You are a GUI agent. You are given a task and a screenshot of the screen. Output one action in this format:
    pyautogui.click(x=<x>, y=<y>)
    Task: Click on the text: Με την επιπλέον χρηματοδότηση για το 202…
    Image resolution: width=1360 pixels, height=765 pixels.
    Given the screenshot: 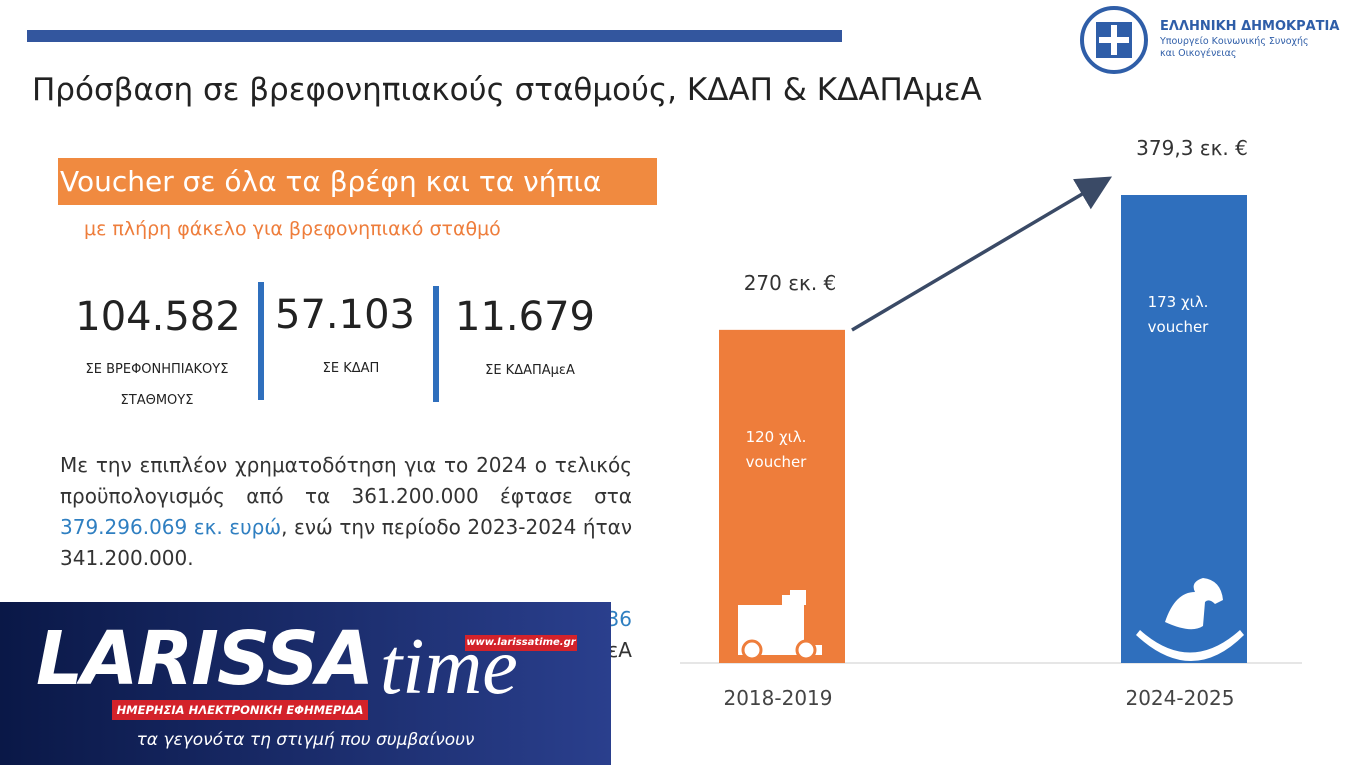 What is the action you would take?
    pyautogui.click(x=346, y=480)
    